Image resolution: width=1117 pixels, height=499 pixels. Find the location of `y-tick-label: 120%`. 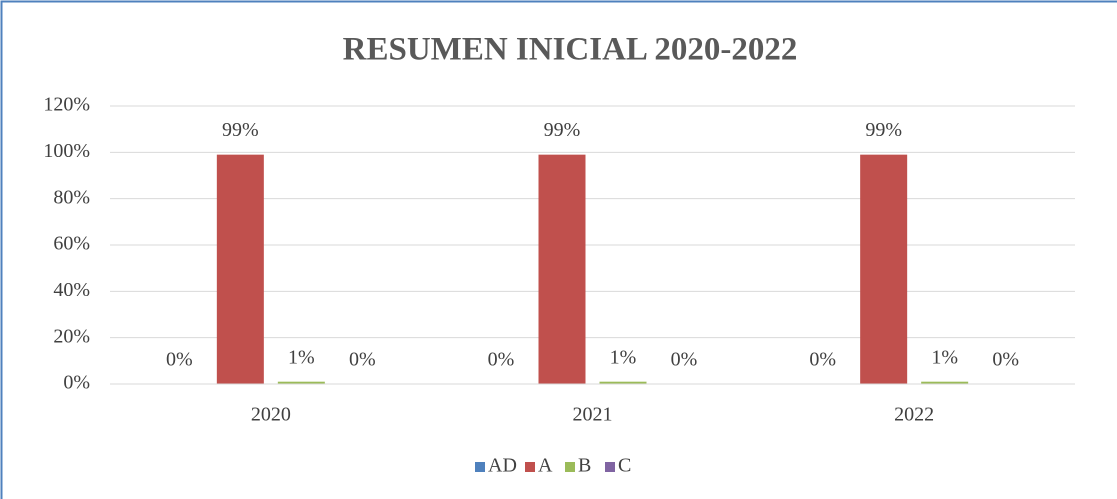

y-tick-label: 120% is located at coordinates (66, 105).